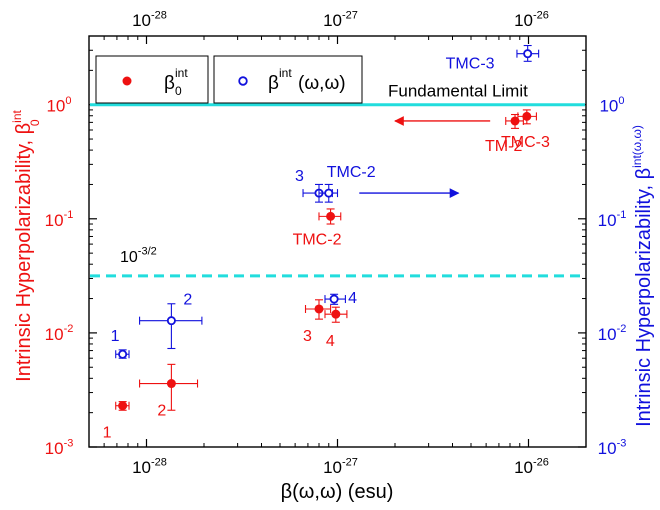  I want to click on y-tick-label-left: 10⁰, so click(58, 105).